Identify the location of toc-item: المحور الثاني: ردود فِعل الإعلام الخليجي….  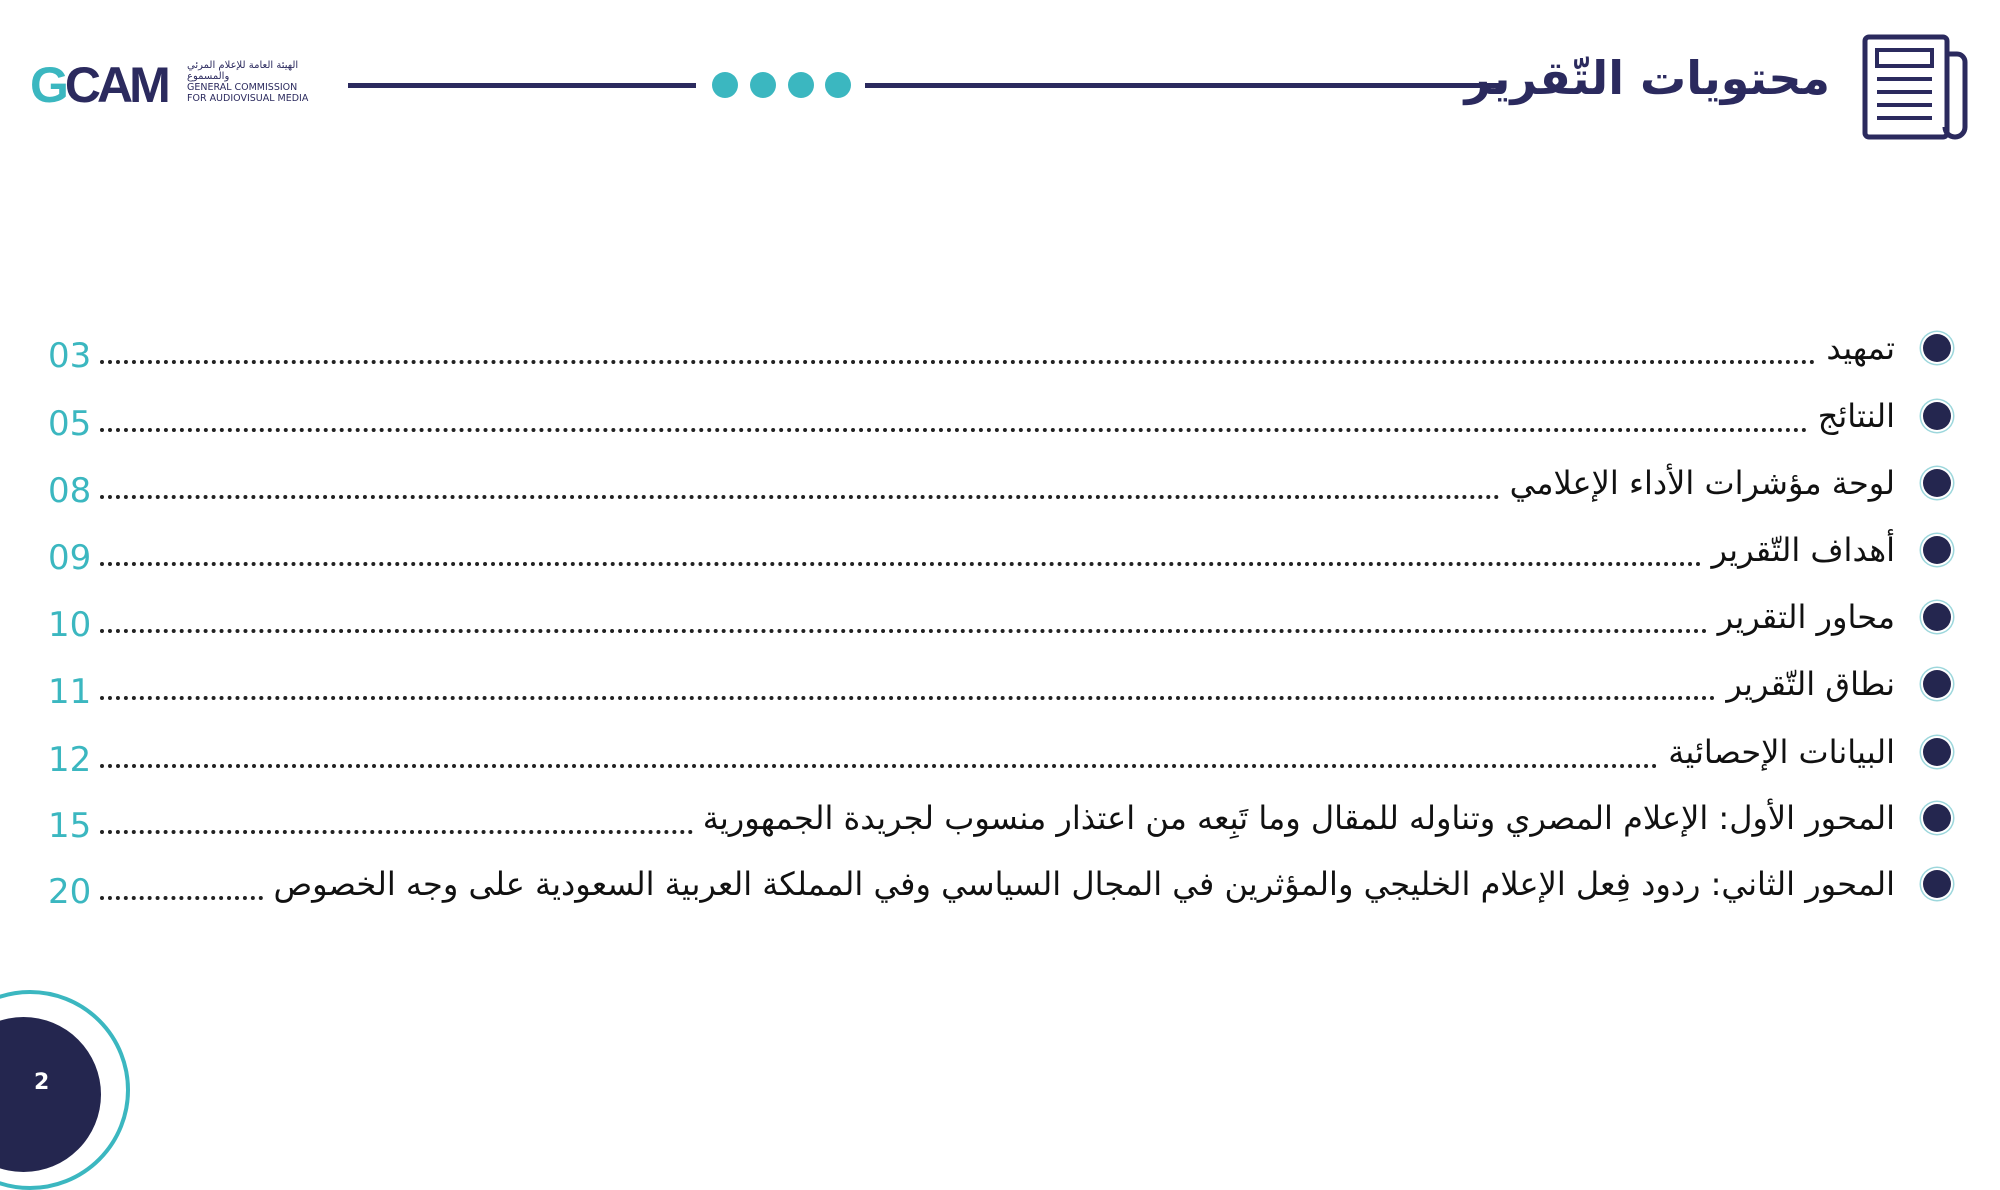
(1000, 886).